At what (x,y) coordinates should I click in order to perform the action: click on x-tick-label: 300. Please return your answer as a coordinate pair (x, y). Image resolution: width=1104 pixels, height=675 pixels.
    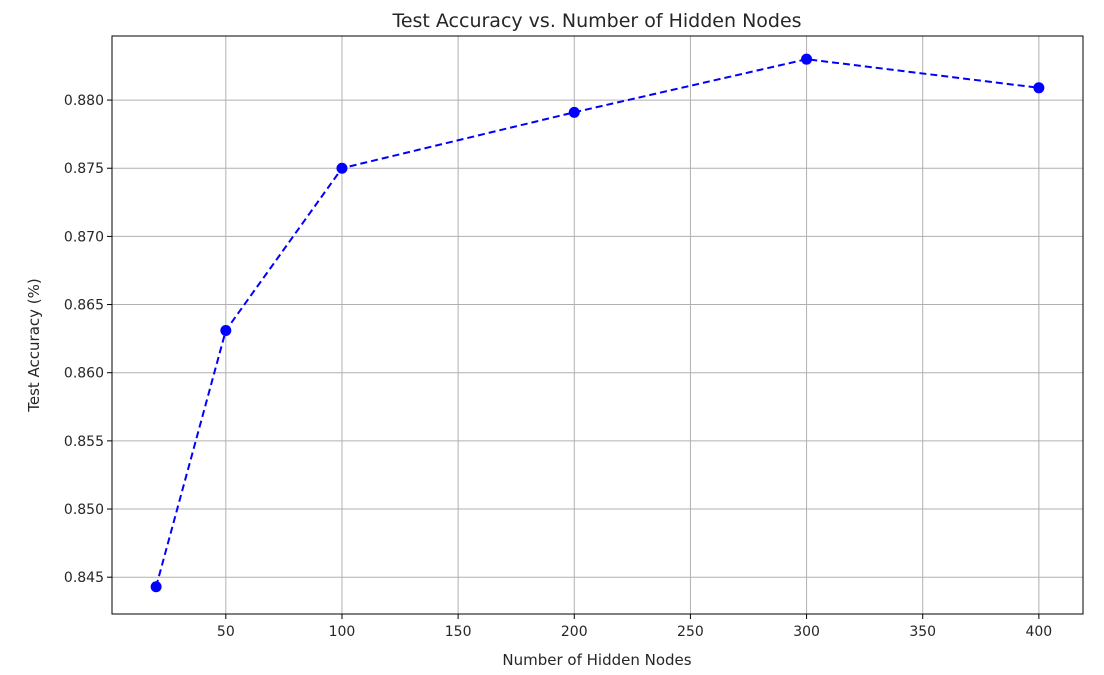
    Looking at the image, I should click on (806, 632).